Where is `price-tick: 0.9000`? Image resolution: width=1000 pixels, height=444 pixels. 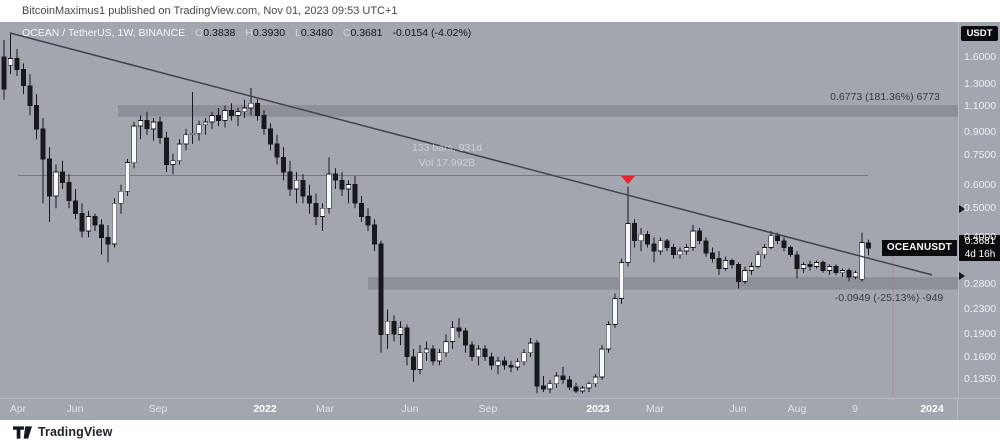
price-tick: 0.9000 is located at coordinates (980, 132).